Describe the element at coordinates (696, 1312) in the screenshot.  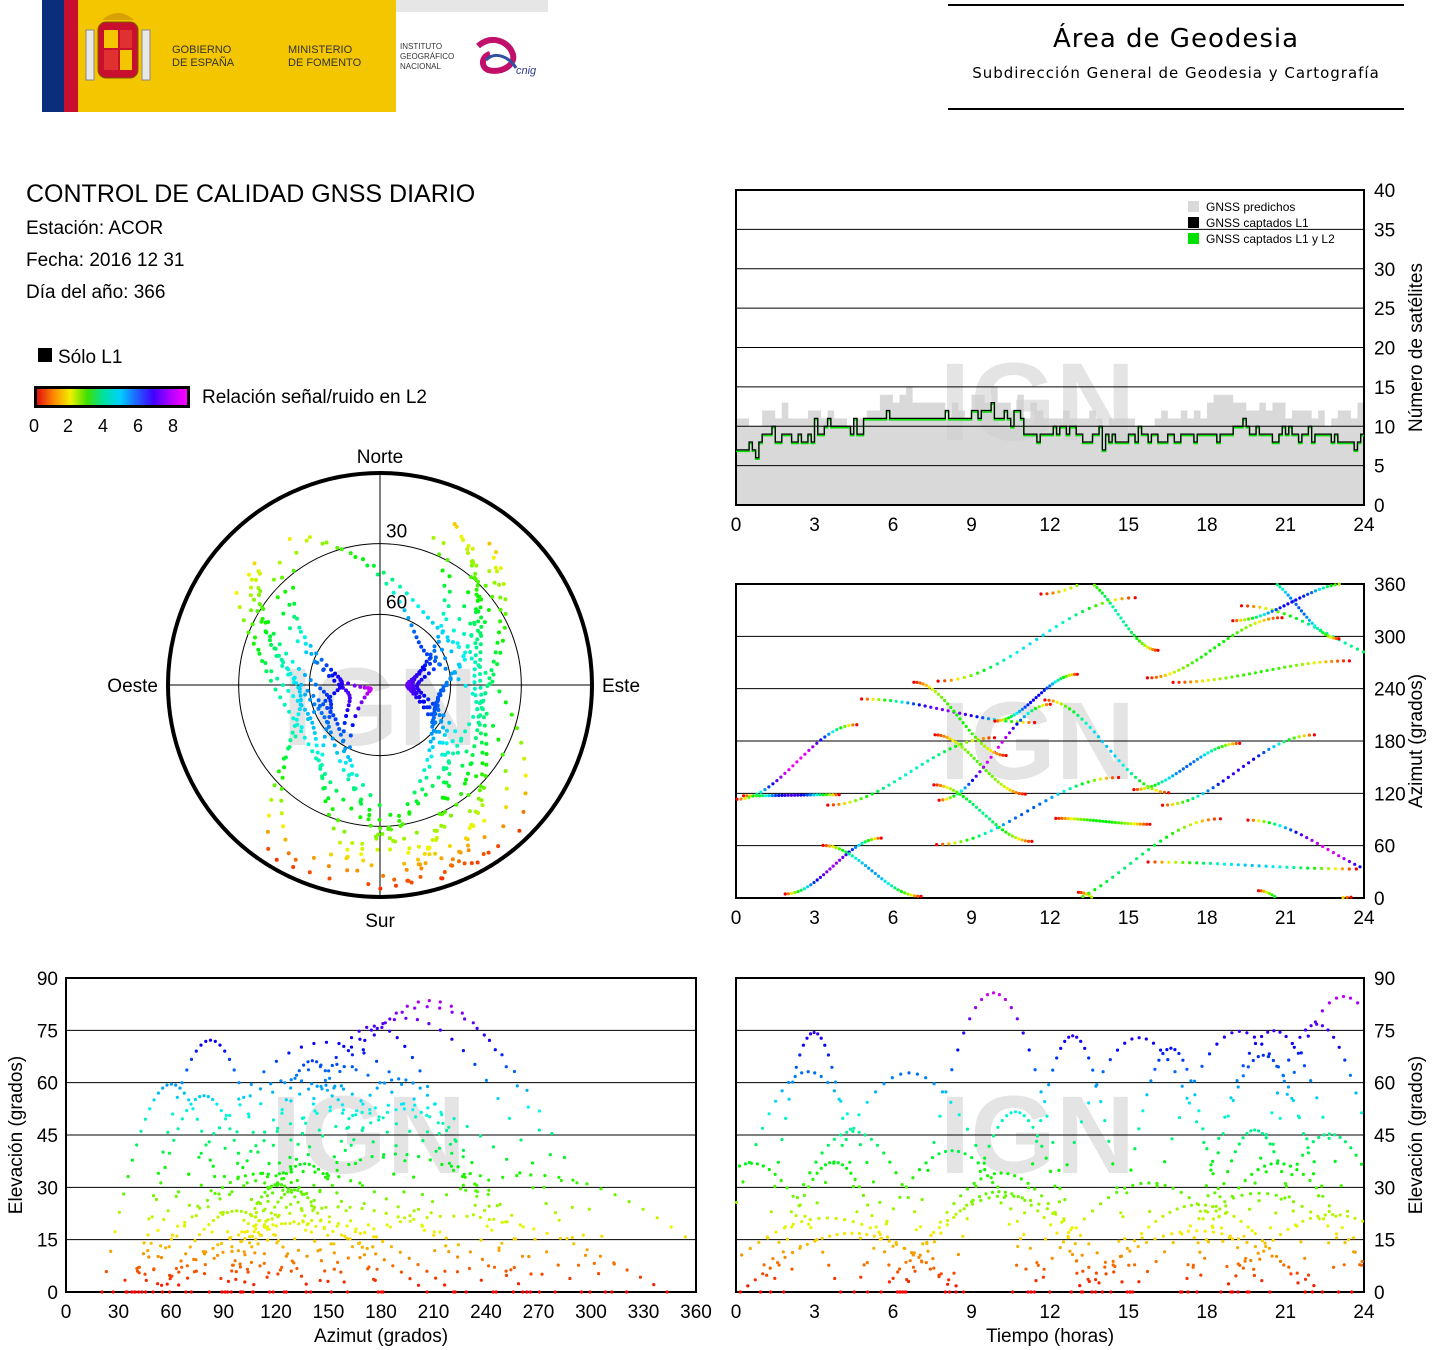
I see `x-tick-label: 360` at that location.